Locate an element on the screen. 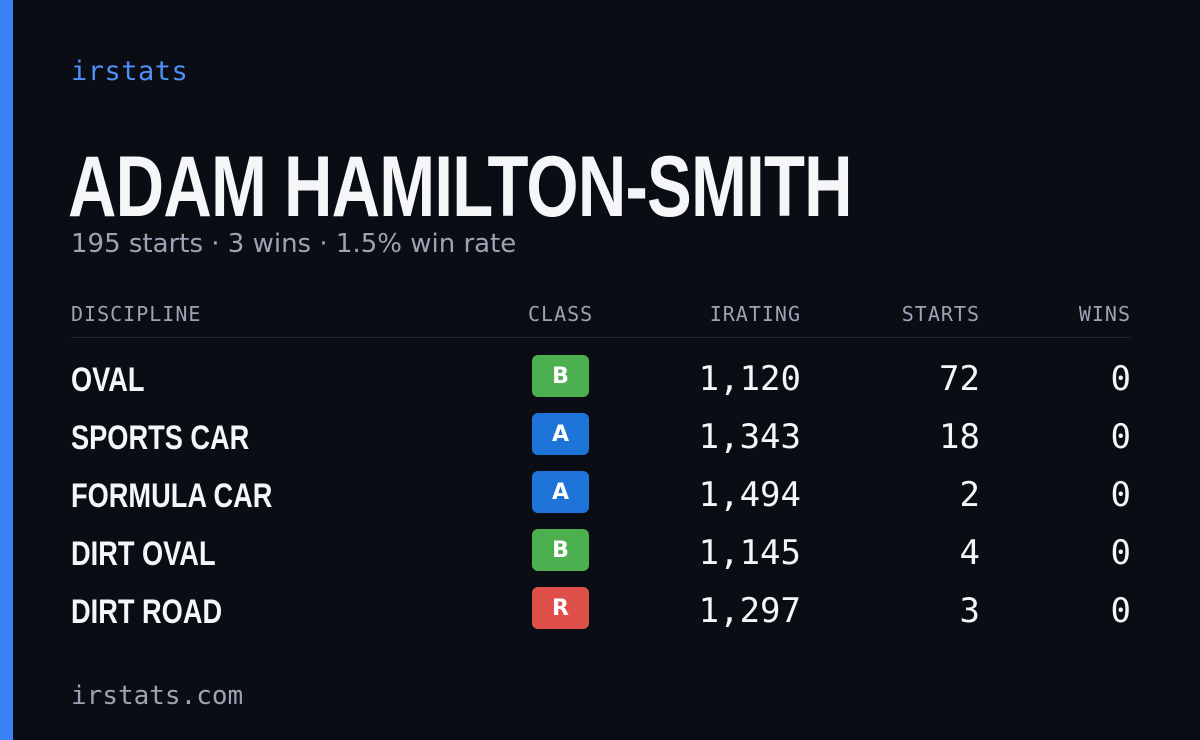 The height and width of the screenshot is (740, 1200). table-header: DISCIPLINE CLASS IRATING STARTS WINS is located at coordinates (601, 319).